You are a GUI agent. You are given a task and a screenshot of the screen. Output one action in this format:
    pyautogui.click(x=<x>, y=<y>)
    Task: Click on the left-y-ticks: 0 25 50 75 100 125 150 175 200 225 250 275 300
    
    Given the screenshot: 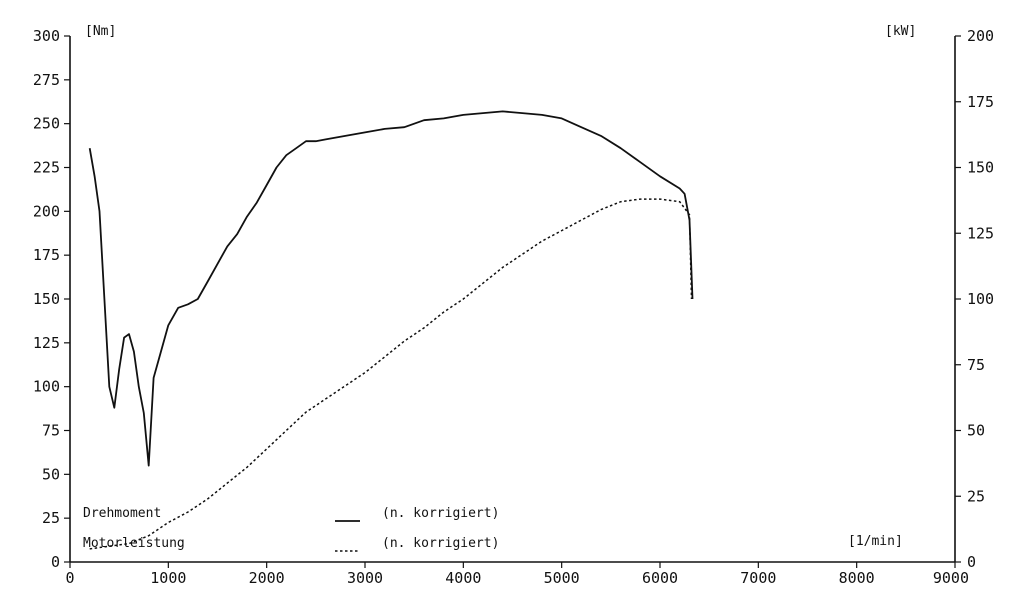 What is the action you would take?
    pyautogui.click(x=51, y=299)
    